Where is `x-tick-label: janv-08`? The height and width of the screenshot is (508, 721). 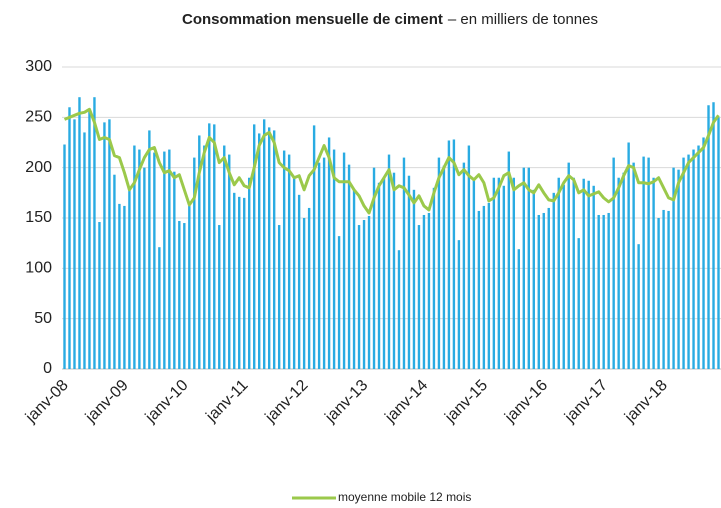
x-tick-label: janv-08 is located at coordinates (47, 402).